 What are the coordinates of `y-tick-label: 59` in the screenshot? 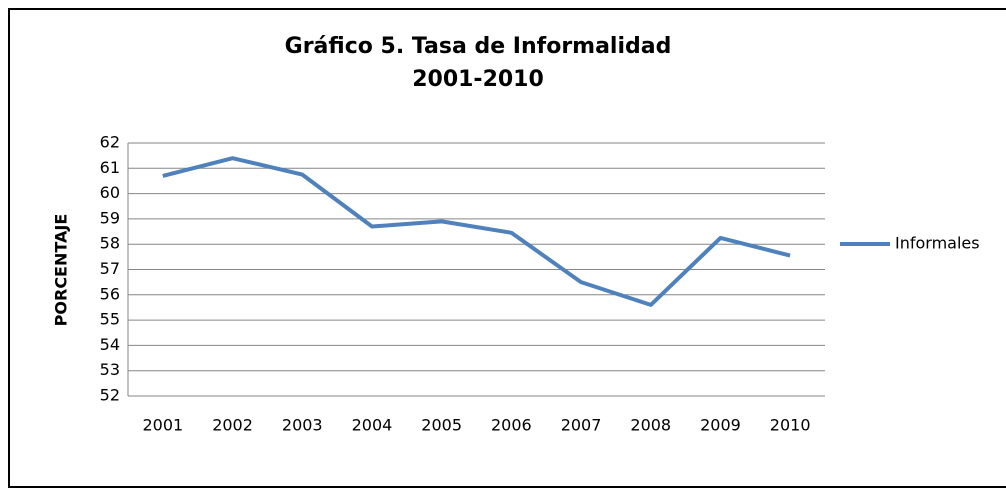 It's located at (110, 217).